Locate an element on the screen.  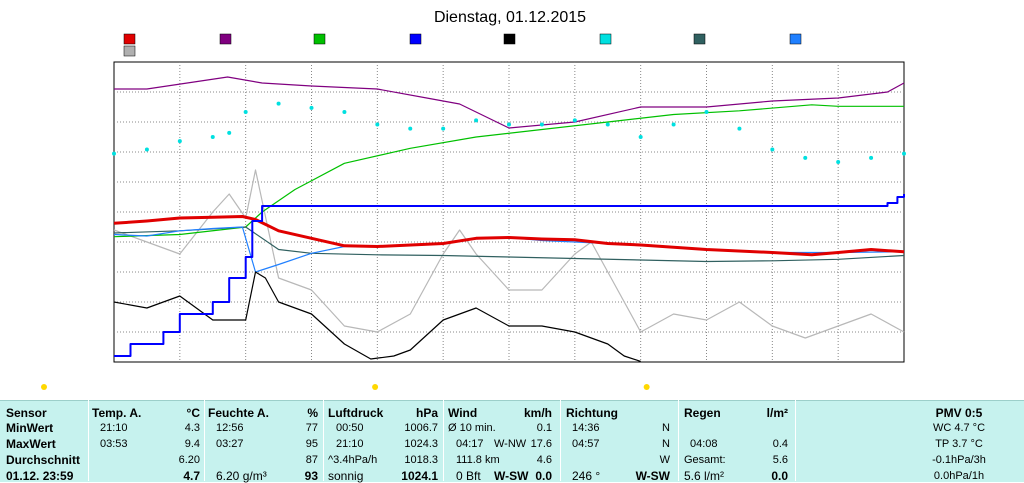
press-max-value: 1024.3 is located at coordinates (421, 444).